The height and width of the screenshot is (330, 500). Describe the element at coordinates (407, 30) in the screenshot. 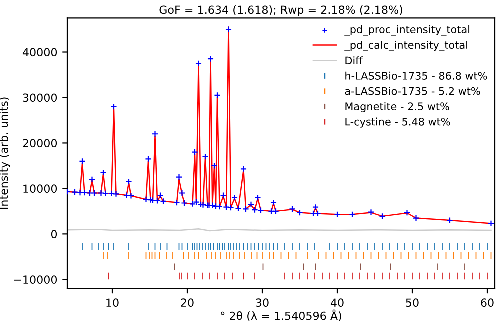

I see `legend-label: _pd_proc_intensity_total` at that location.